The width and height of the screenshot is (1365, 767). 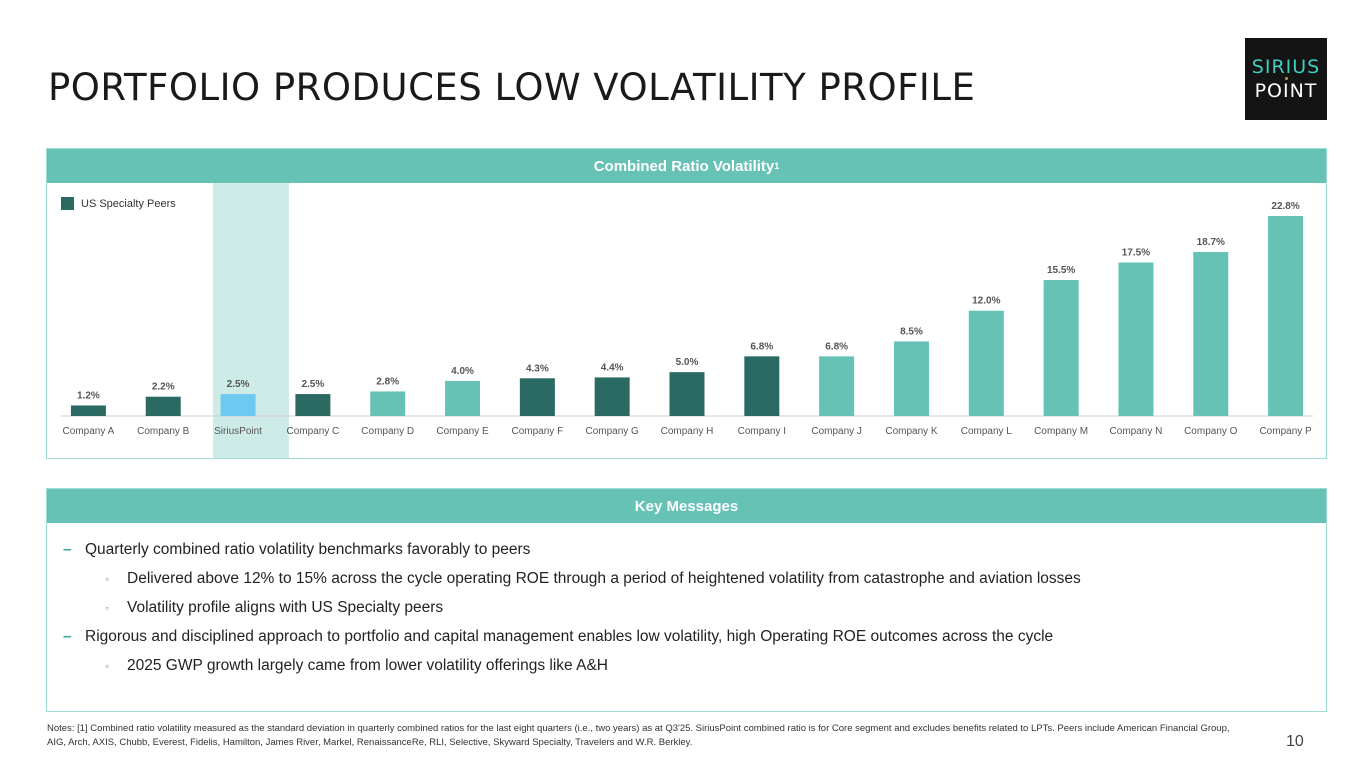 I want to click on x-tick-label: SiriusPoint, so click(x=238, y=431).